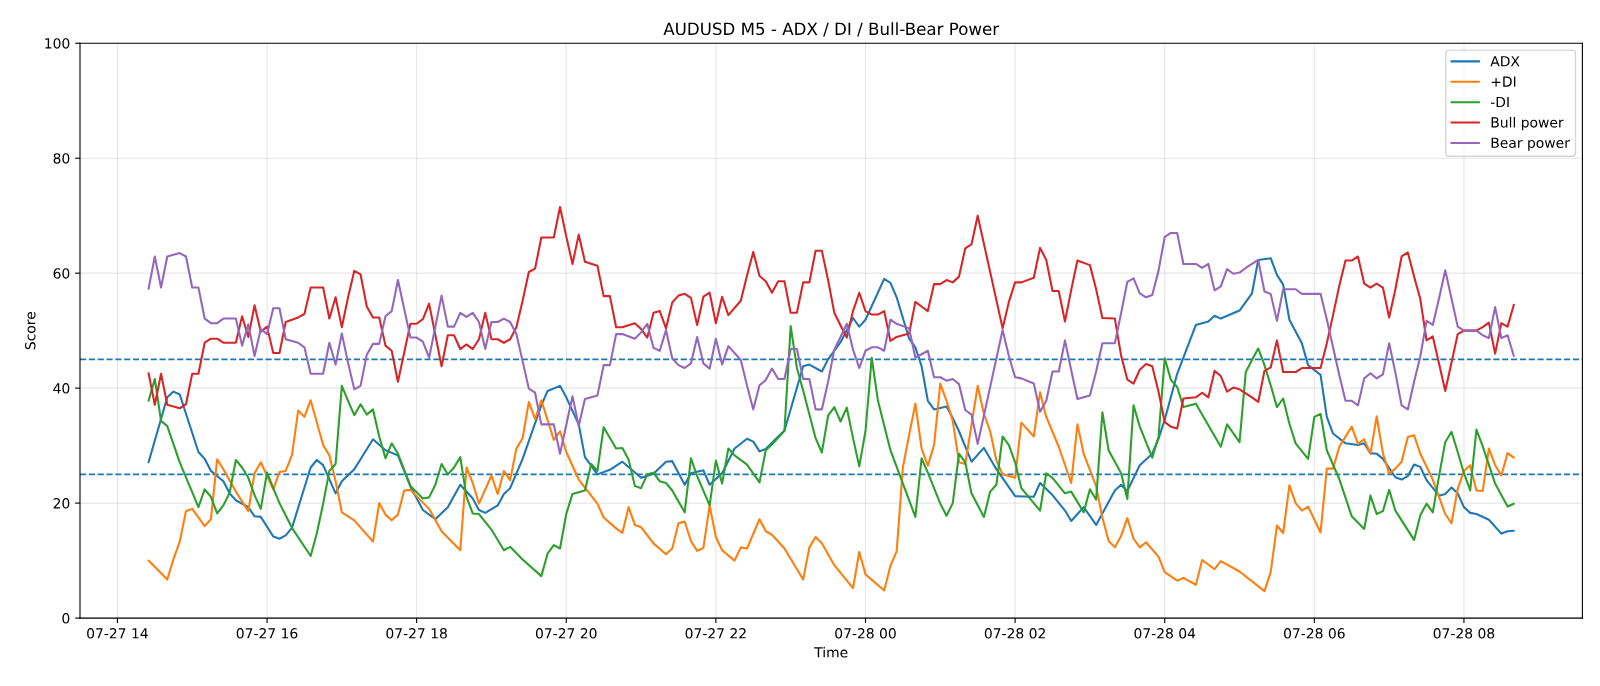 This screenshot has height=686, width=1600. I want to click on x-tick-label: 07-27 20, so click(566, 633).